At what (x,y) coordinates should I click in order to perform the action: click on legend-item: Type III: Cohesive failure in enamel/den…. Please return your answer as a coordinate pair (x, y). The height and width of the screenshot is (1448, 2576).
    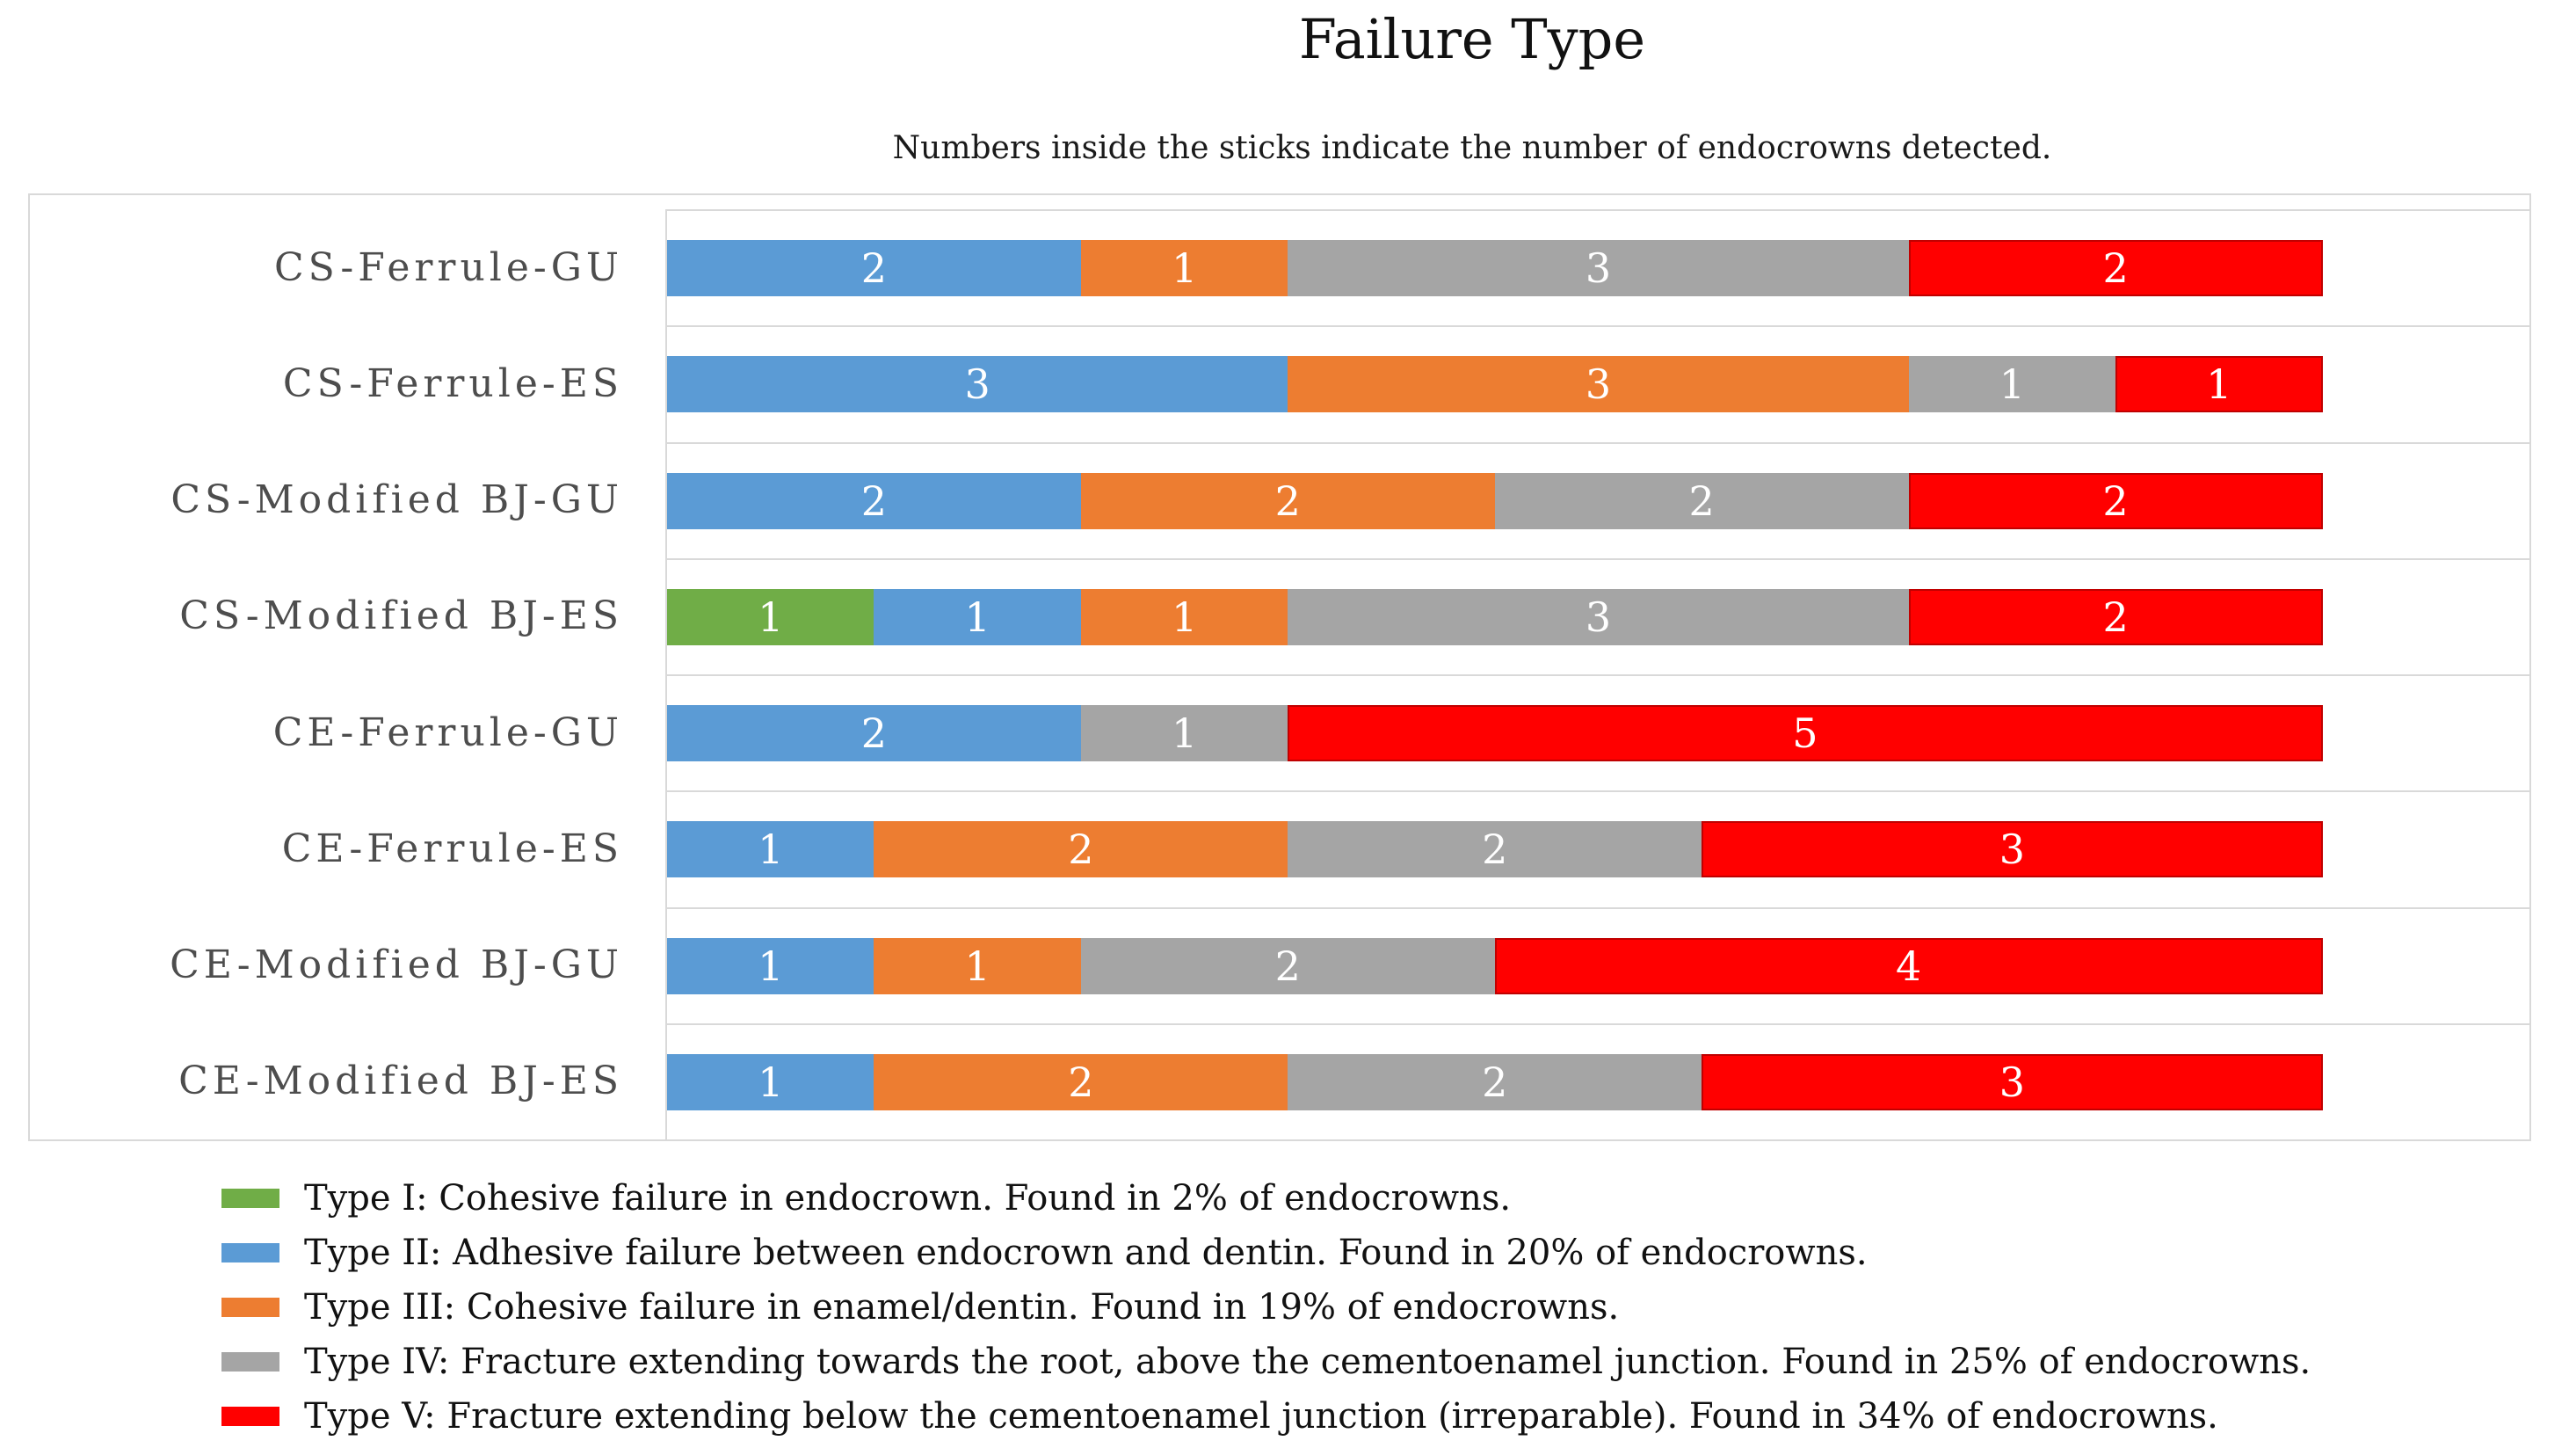
    Looking at the image, I should click on (1266, 1307).